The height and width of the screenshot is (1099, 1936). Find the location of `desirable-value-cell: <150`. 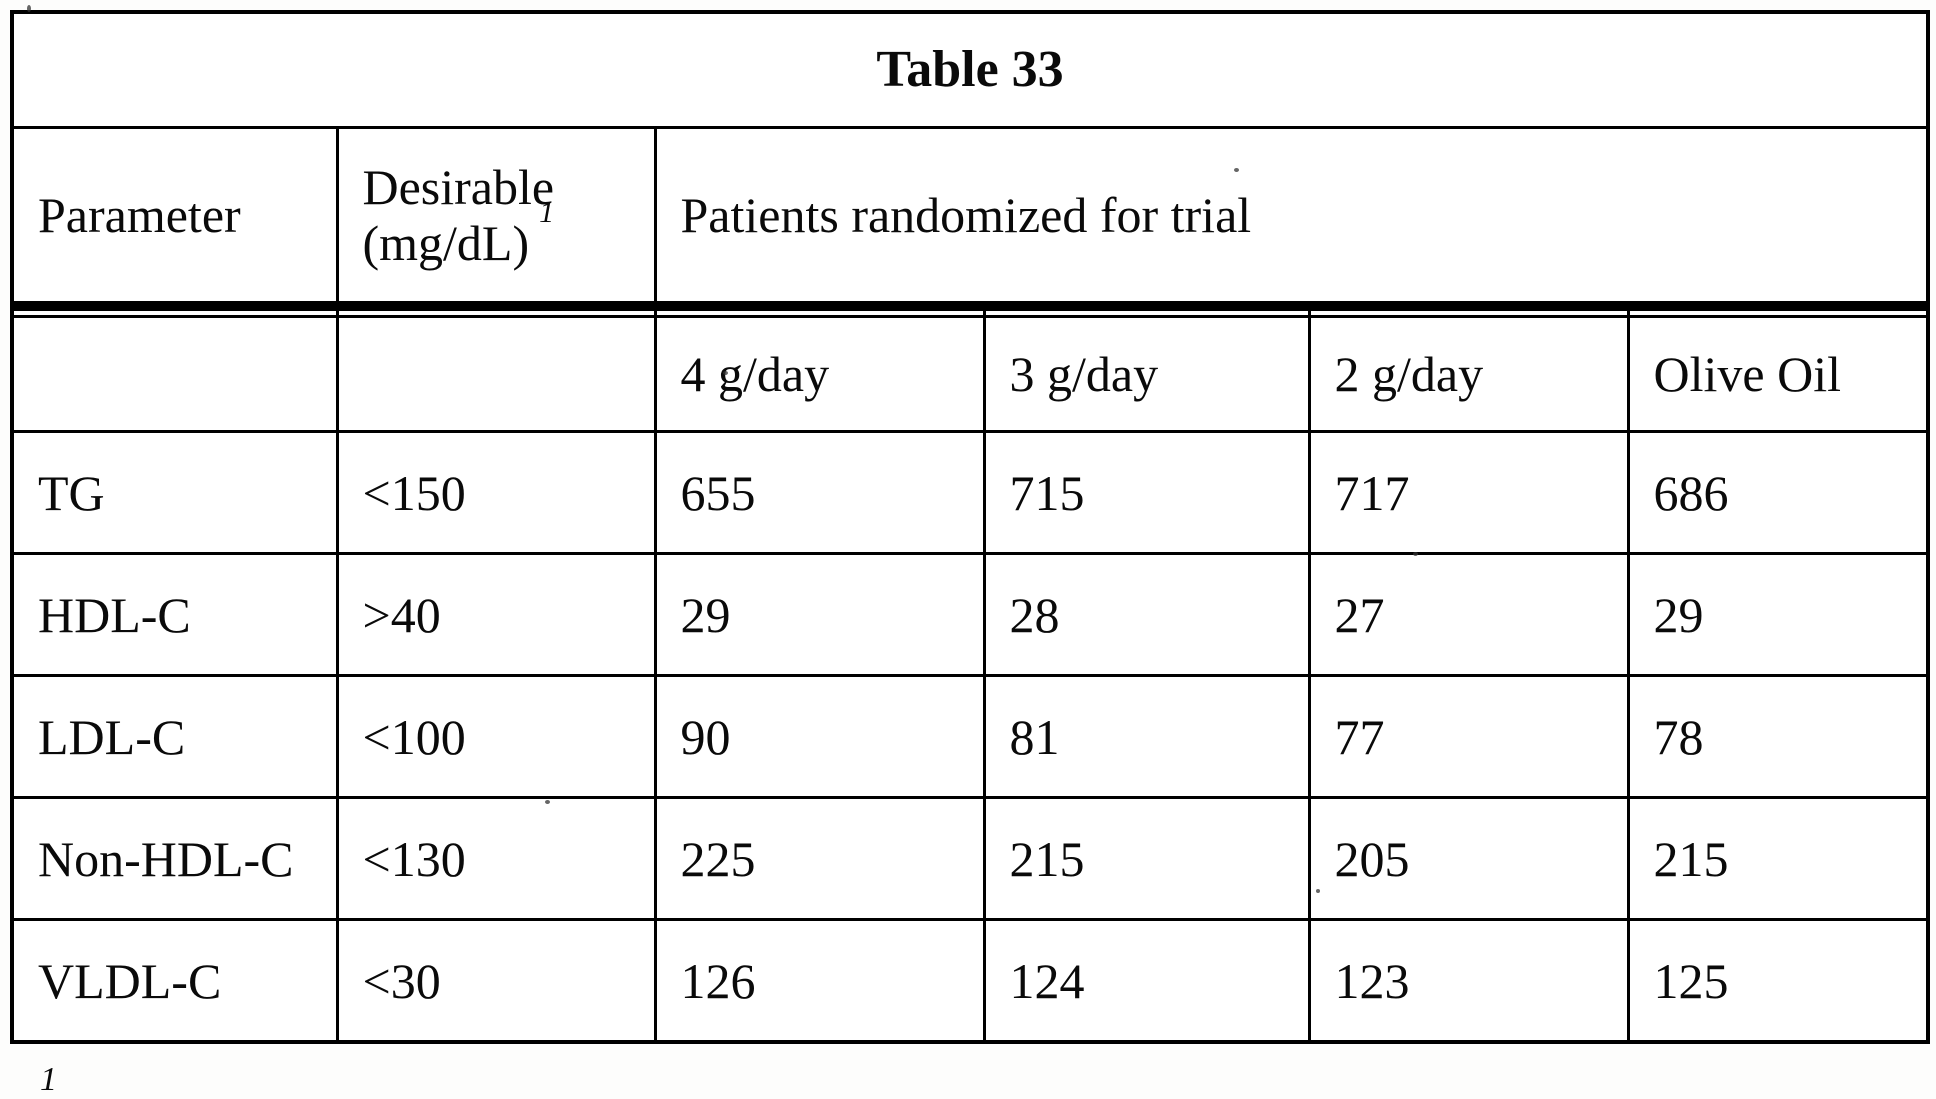

desirable-value-cell: <150 is located at coordinates (496, 492).